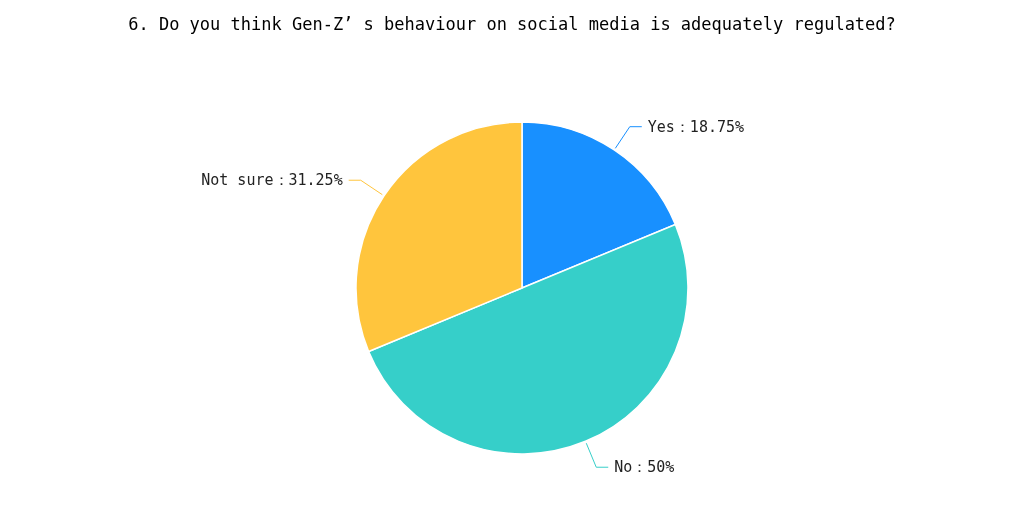 Image resolution: width=1024 pixels, height=530 pixels. I want to click on slice-label: No, so click(623, 467).